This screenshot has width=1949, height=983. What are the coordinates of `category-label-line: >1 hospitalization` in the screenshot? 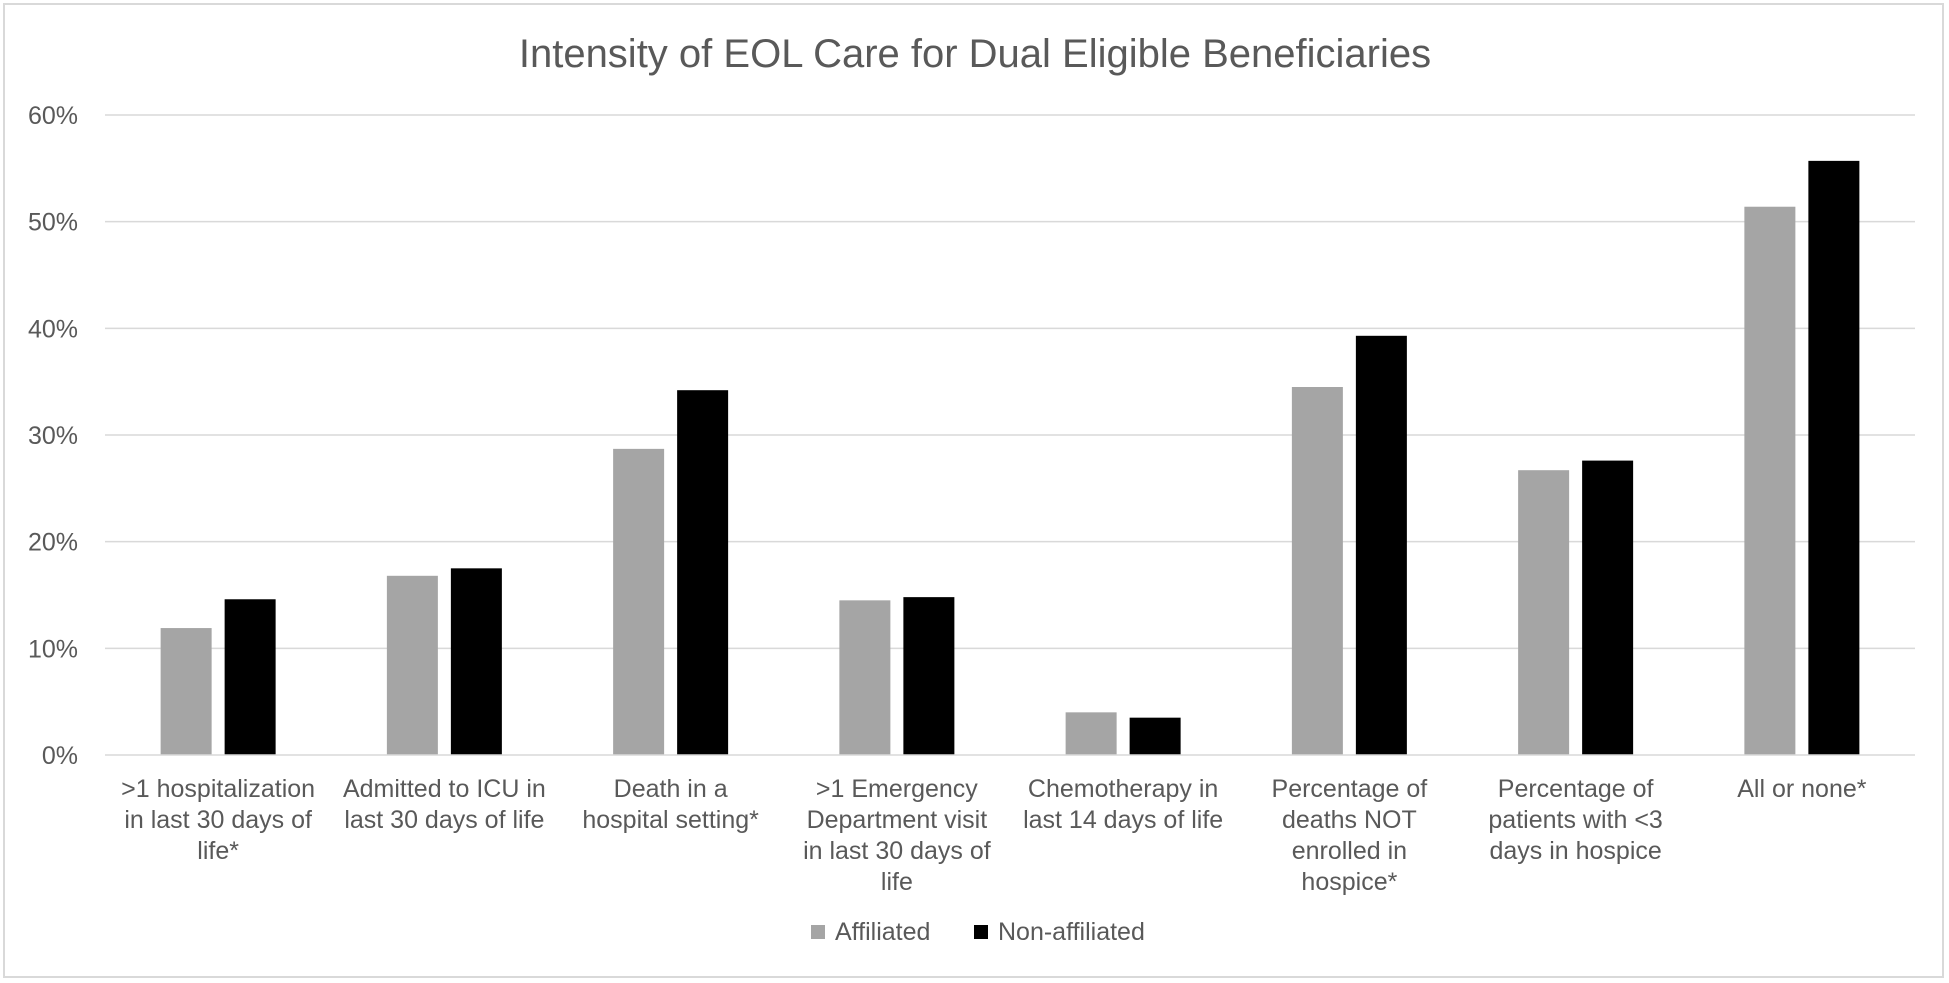 It's located at (218, 789).